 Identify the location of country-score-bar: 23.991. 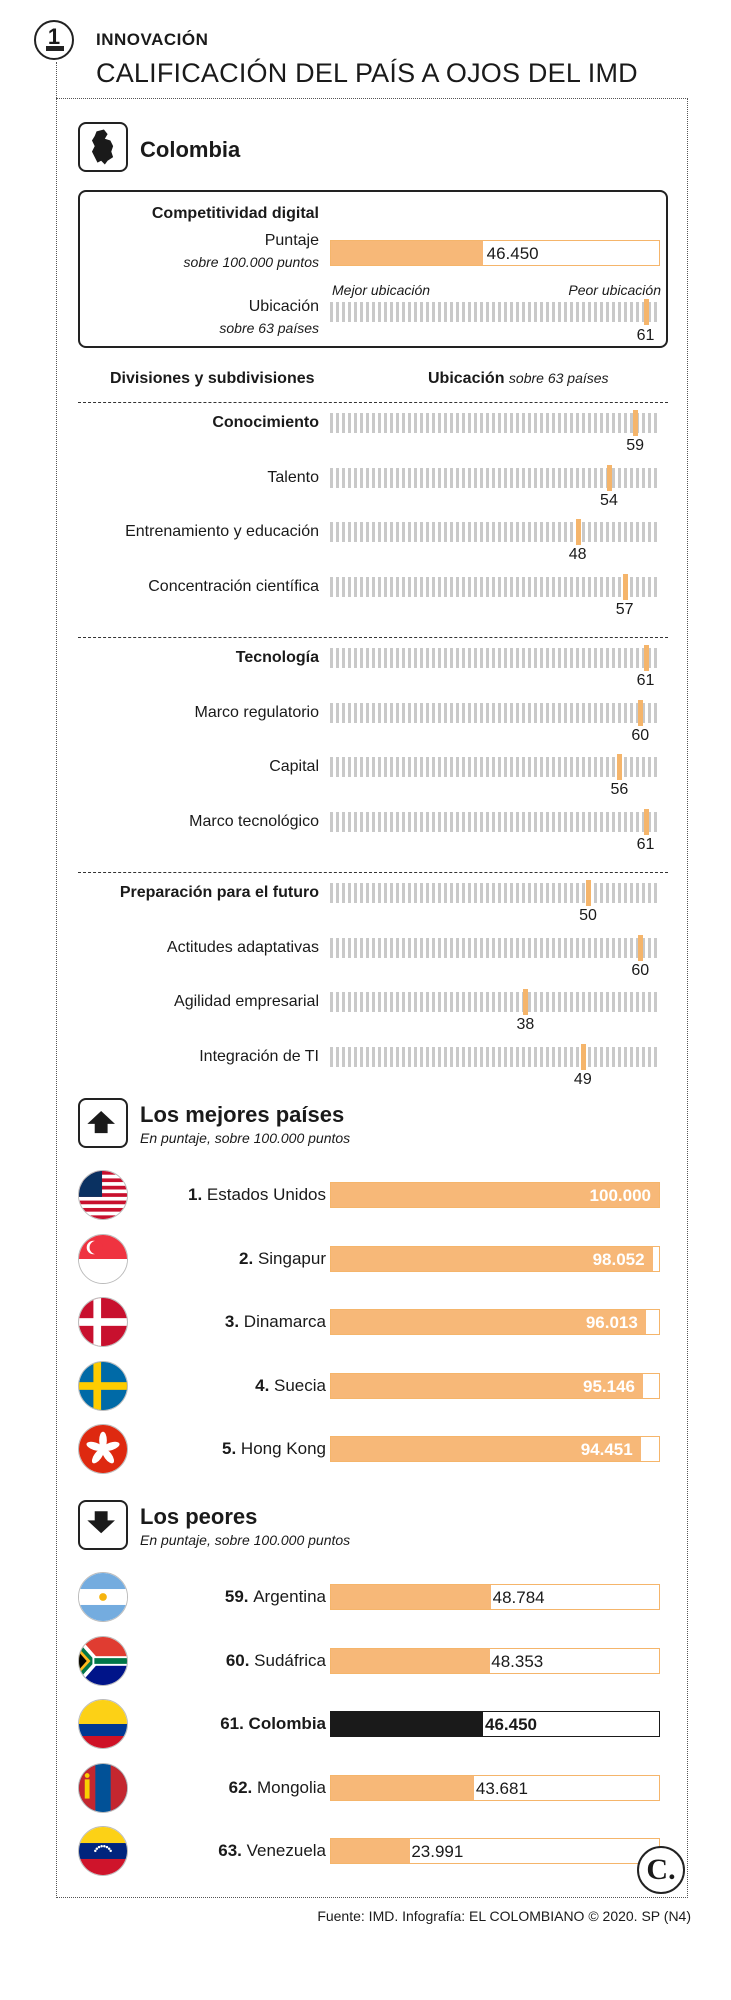
(495, 1851).